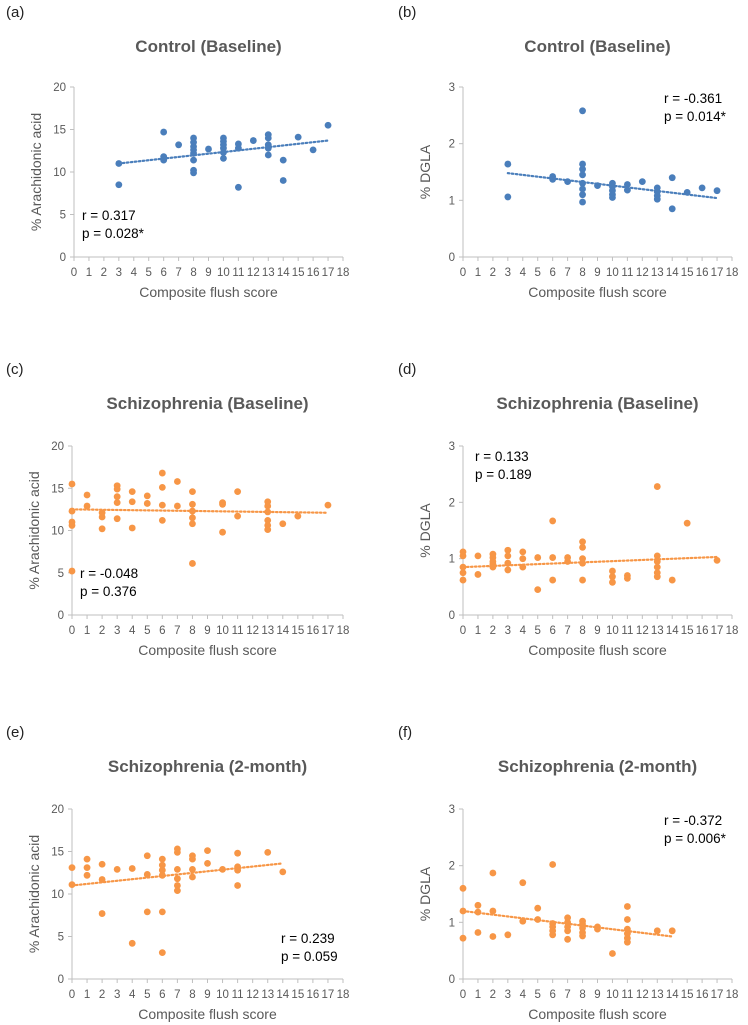 The height and width of the screenshot is (1025, 748). I want to click on x-tick-label: 12, so click(642, 631).